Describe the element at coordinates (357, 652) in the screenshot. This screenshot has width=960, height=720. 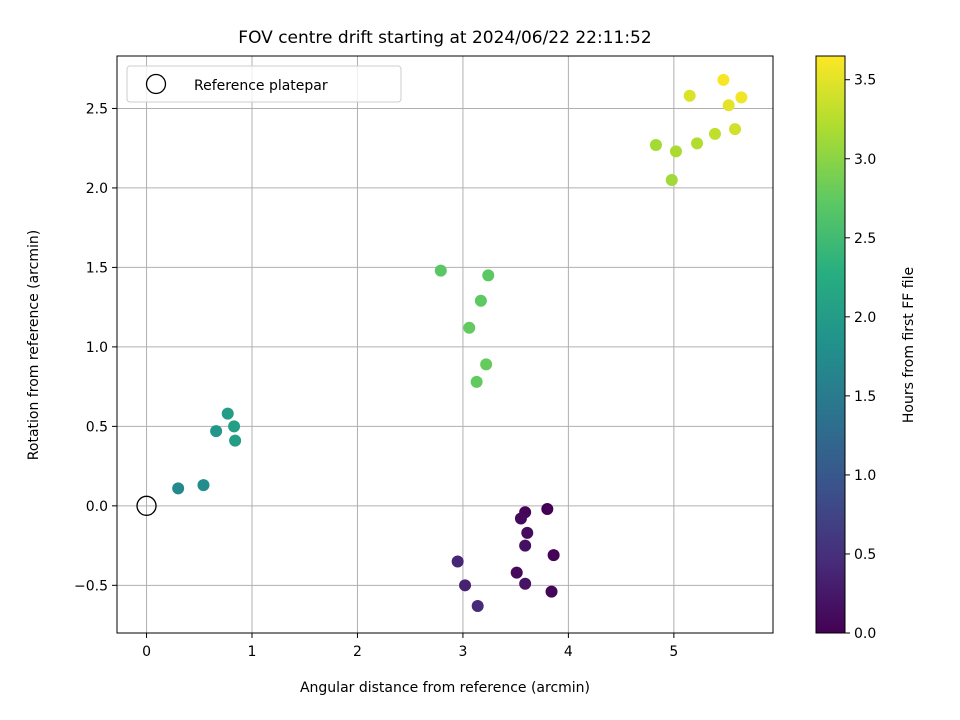
I see `x-tick-label: 2` at that location.